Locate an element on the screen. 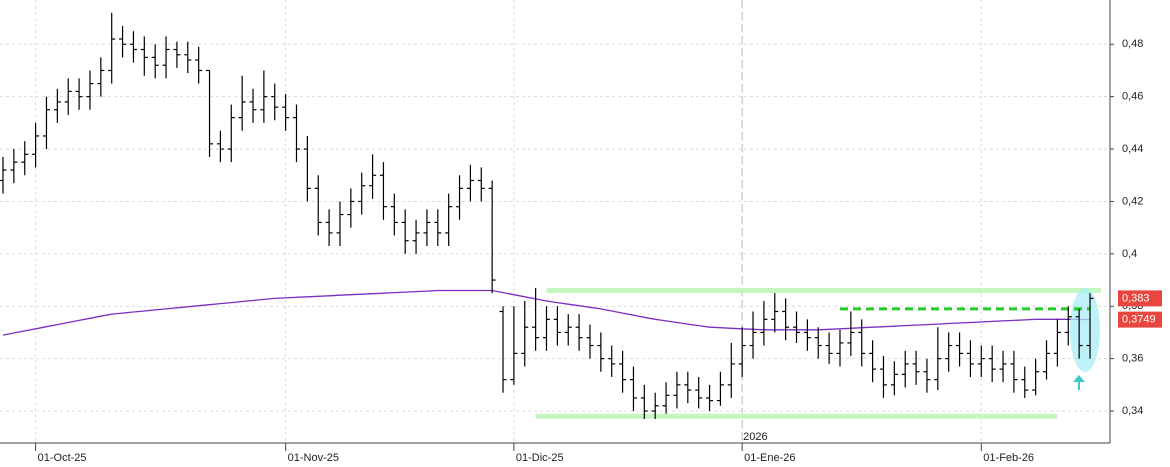  x-tick-label: 01-Feb-26 is located at coordinates (1008, 458).